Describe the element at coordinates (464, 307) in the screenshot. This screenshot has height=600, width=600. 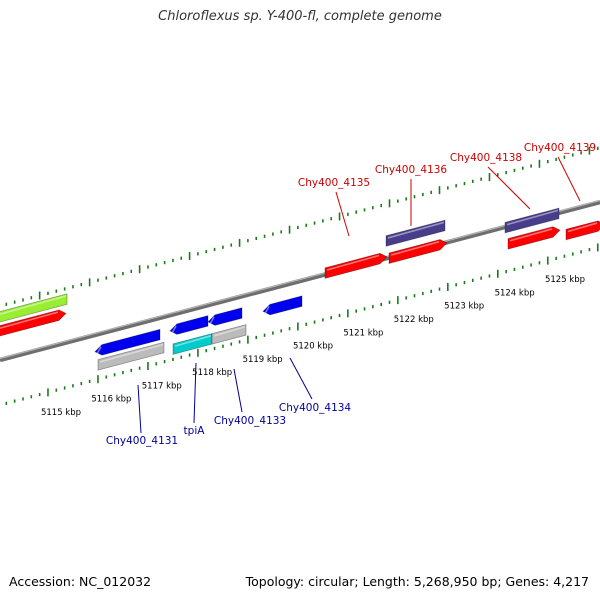
I see `axis-tick-label: 5123 kbp` at that location.